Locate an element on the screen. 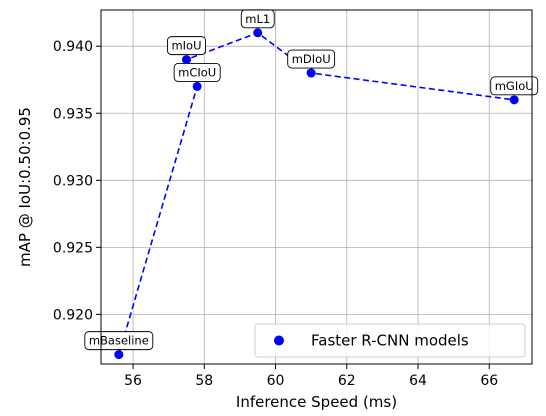 This screenshot has width=546, height=416. point-label: mDIoU is located at coordinates (311, 59).